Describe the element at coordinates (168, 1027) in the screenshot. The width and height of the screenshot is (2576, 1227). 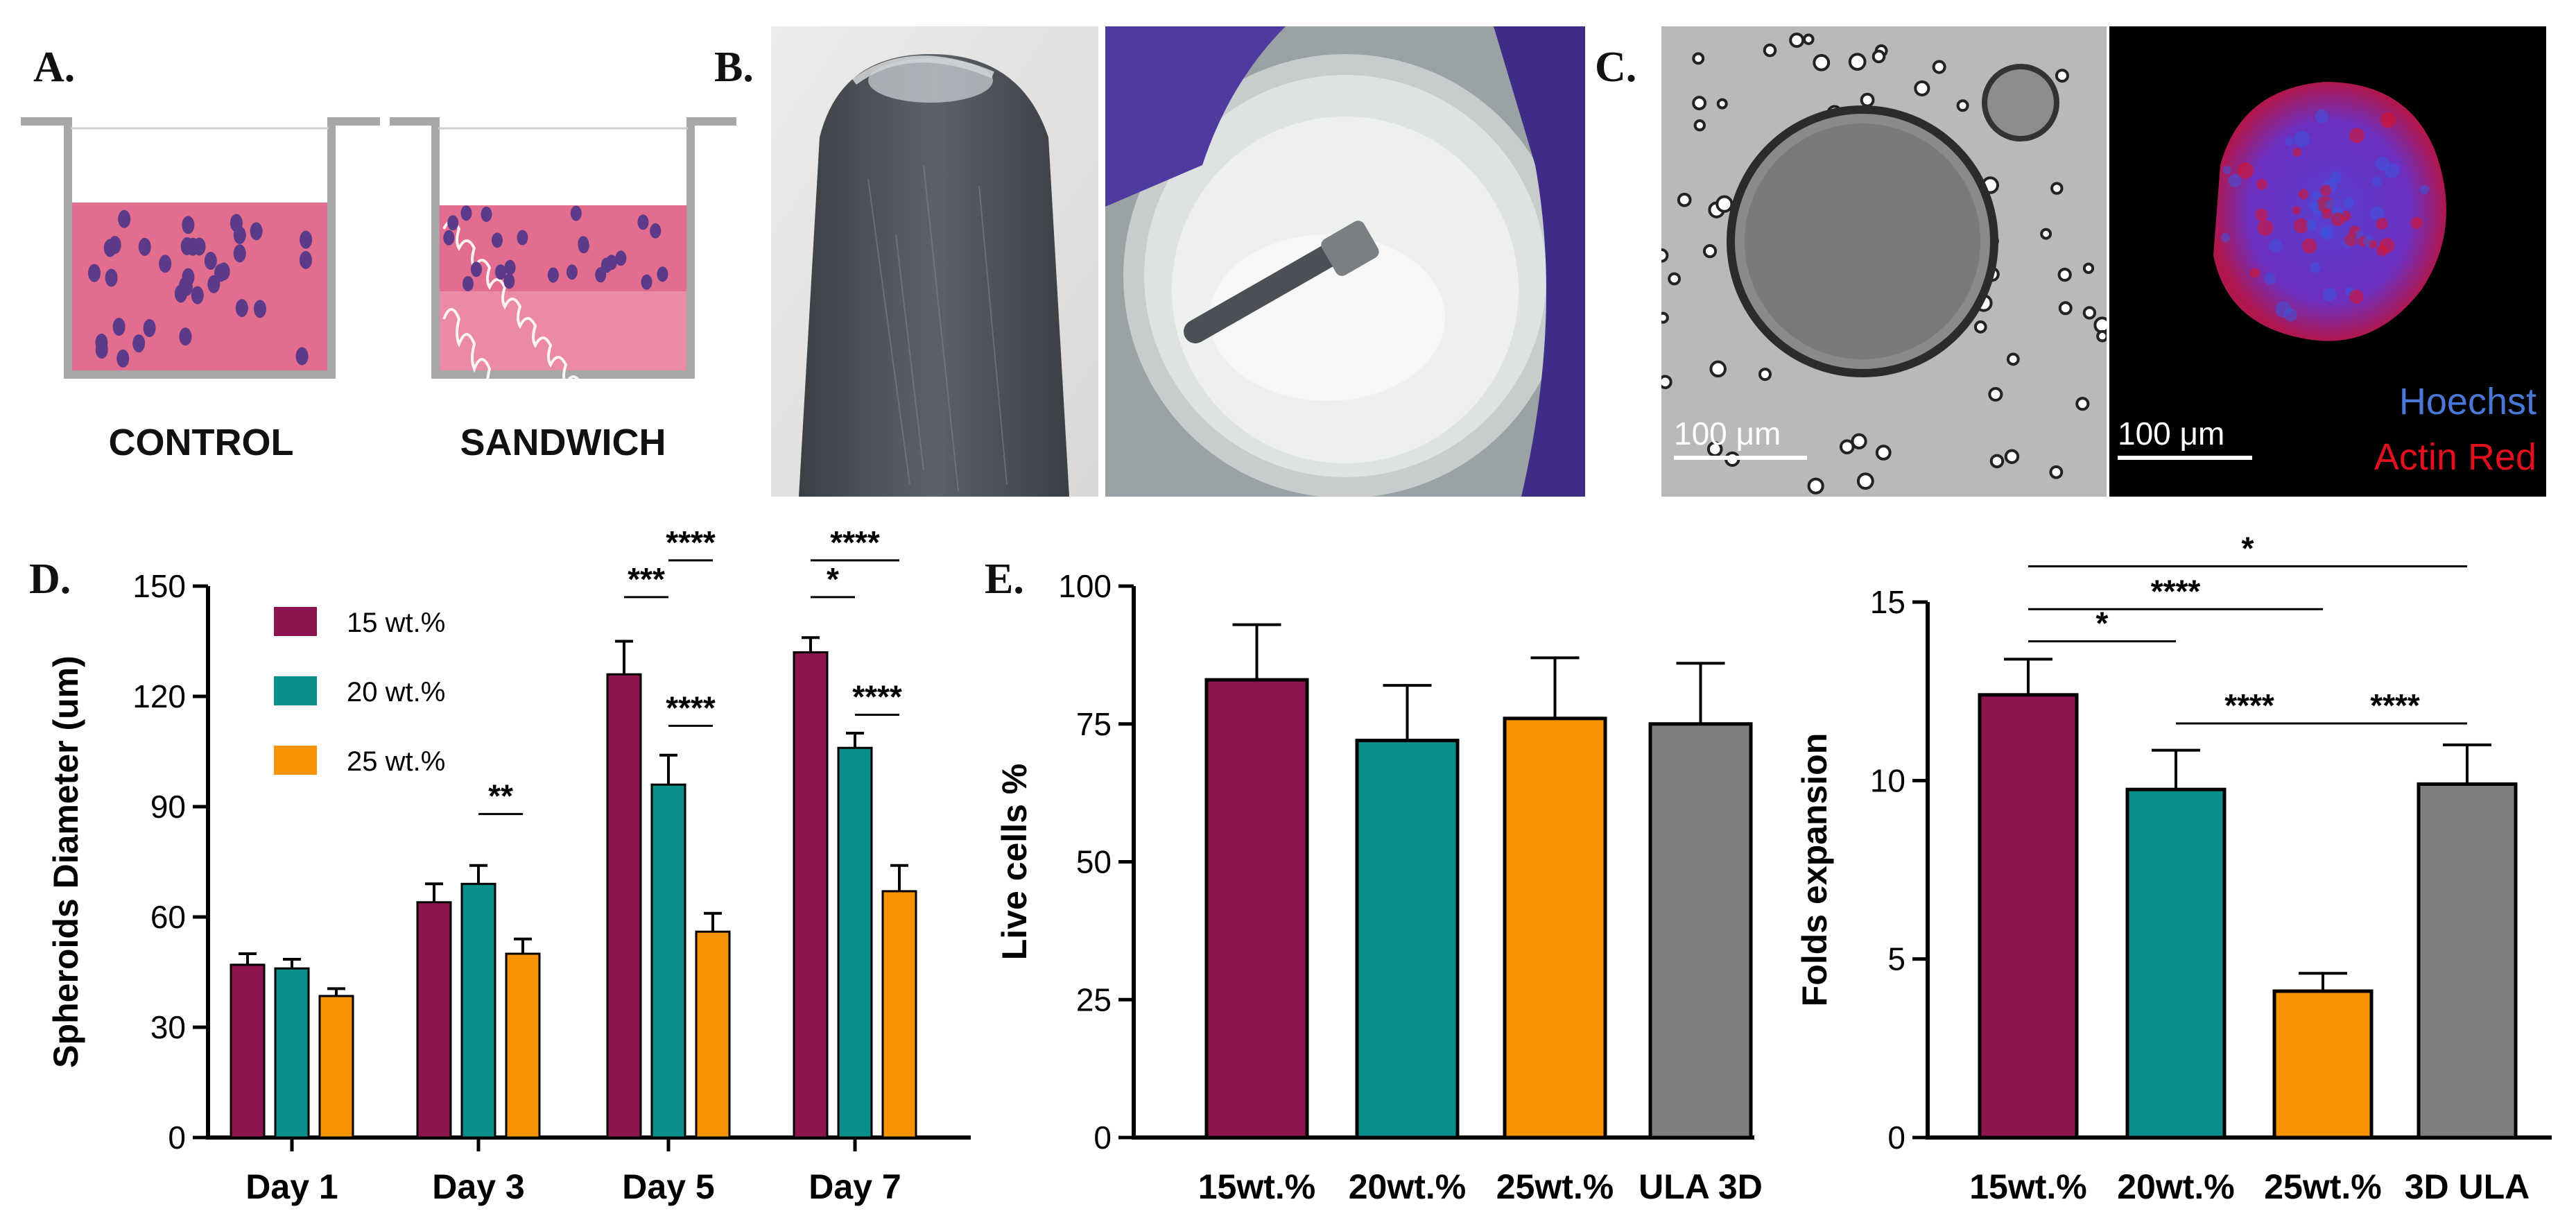
I see `chart-d-y-tick-label: 30` at that location.